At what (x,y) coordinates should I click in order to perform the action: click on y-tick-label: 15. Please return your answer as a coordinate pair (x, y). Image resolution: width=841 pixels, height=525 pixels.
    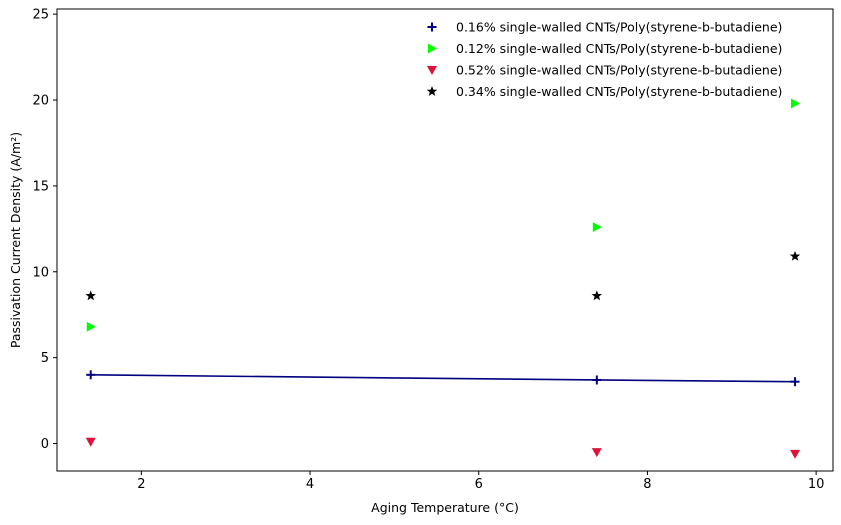
    Looking at the image, I should click on (40, 186).